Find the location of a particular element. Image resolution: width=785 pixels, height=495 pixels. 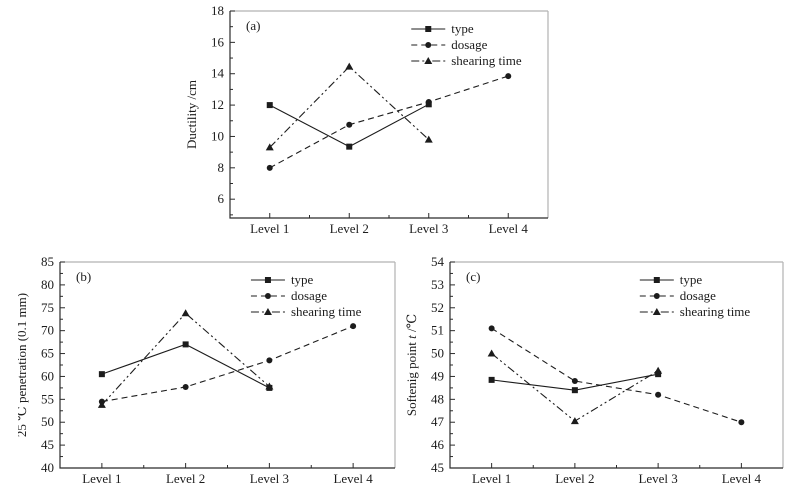

y-tick-label: 60 is located at coordinates (47, 375).